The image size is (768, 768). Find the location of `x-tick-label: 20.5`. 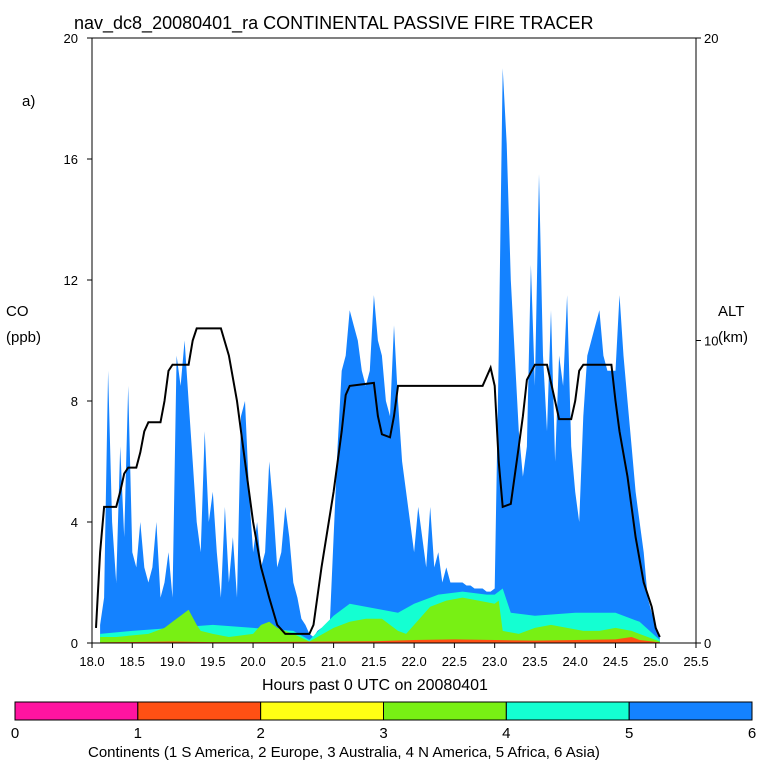

x-tick-label: 20.5 is located at coordinates (293, 661).